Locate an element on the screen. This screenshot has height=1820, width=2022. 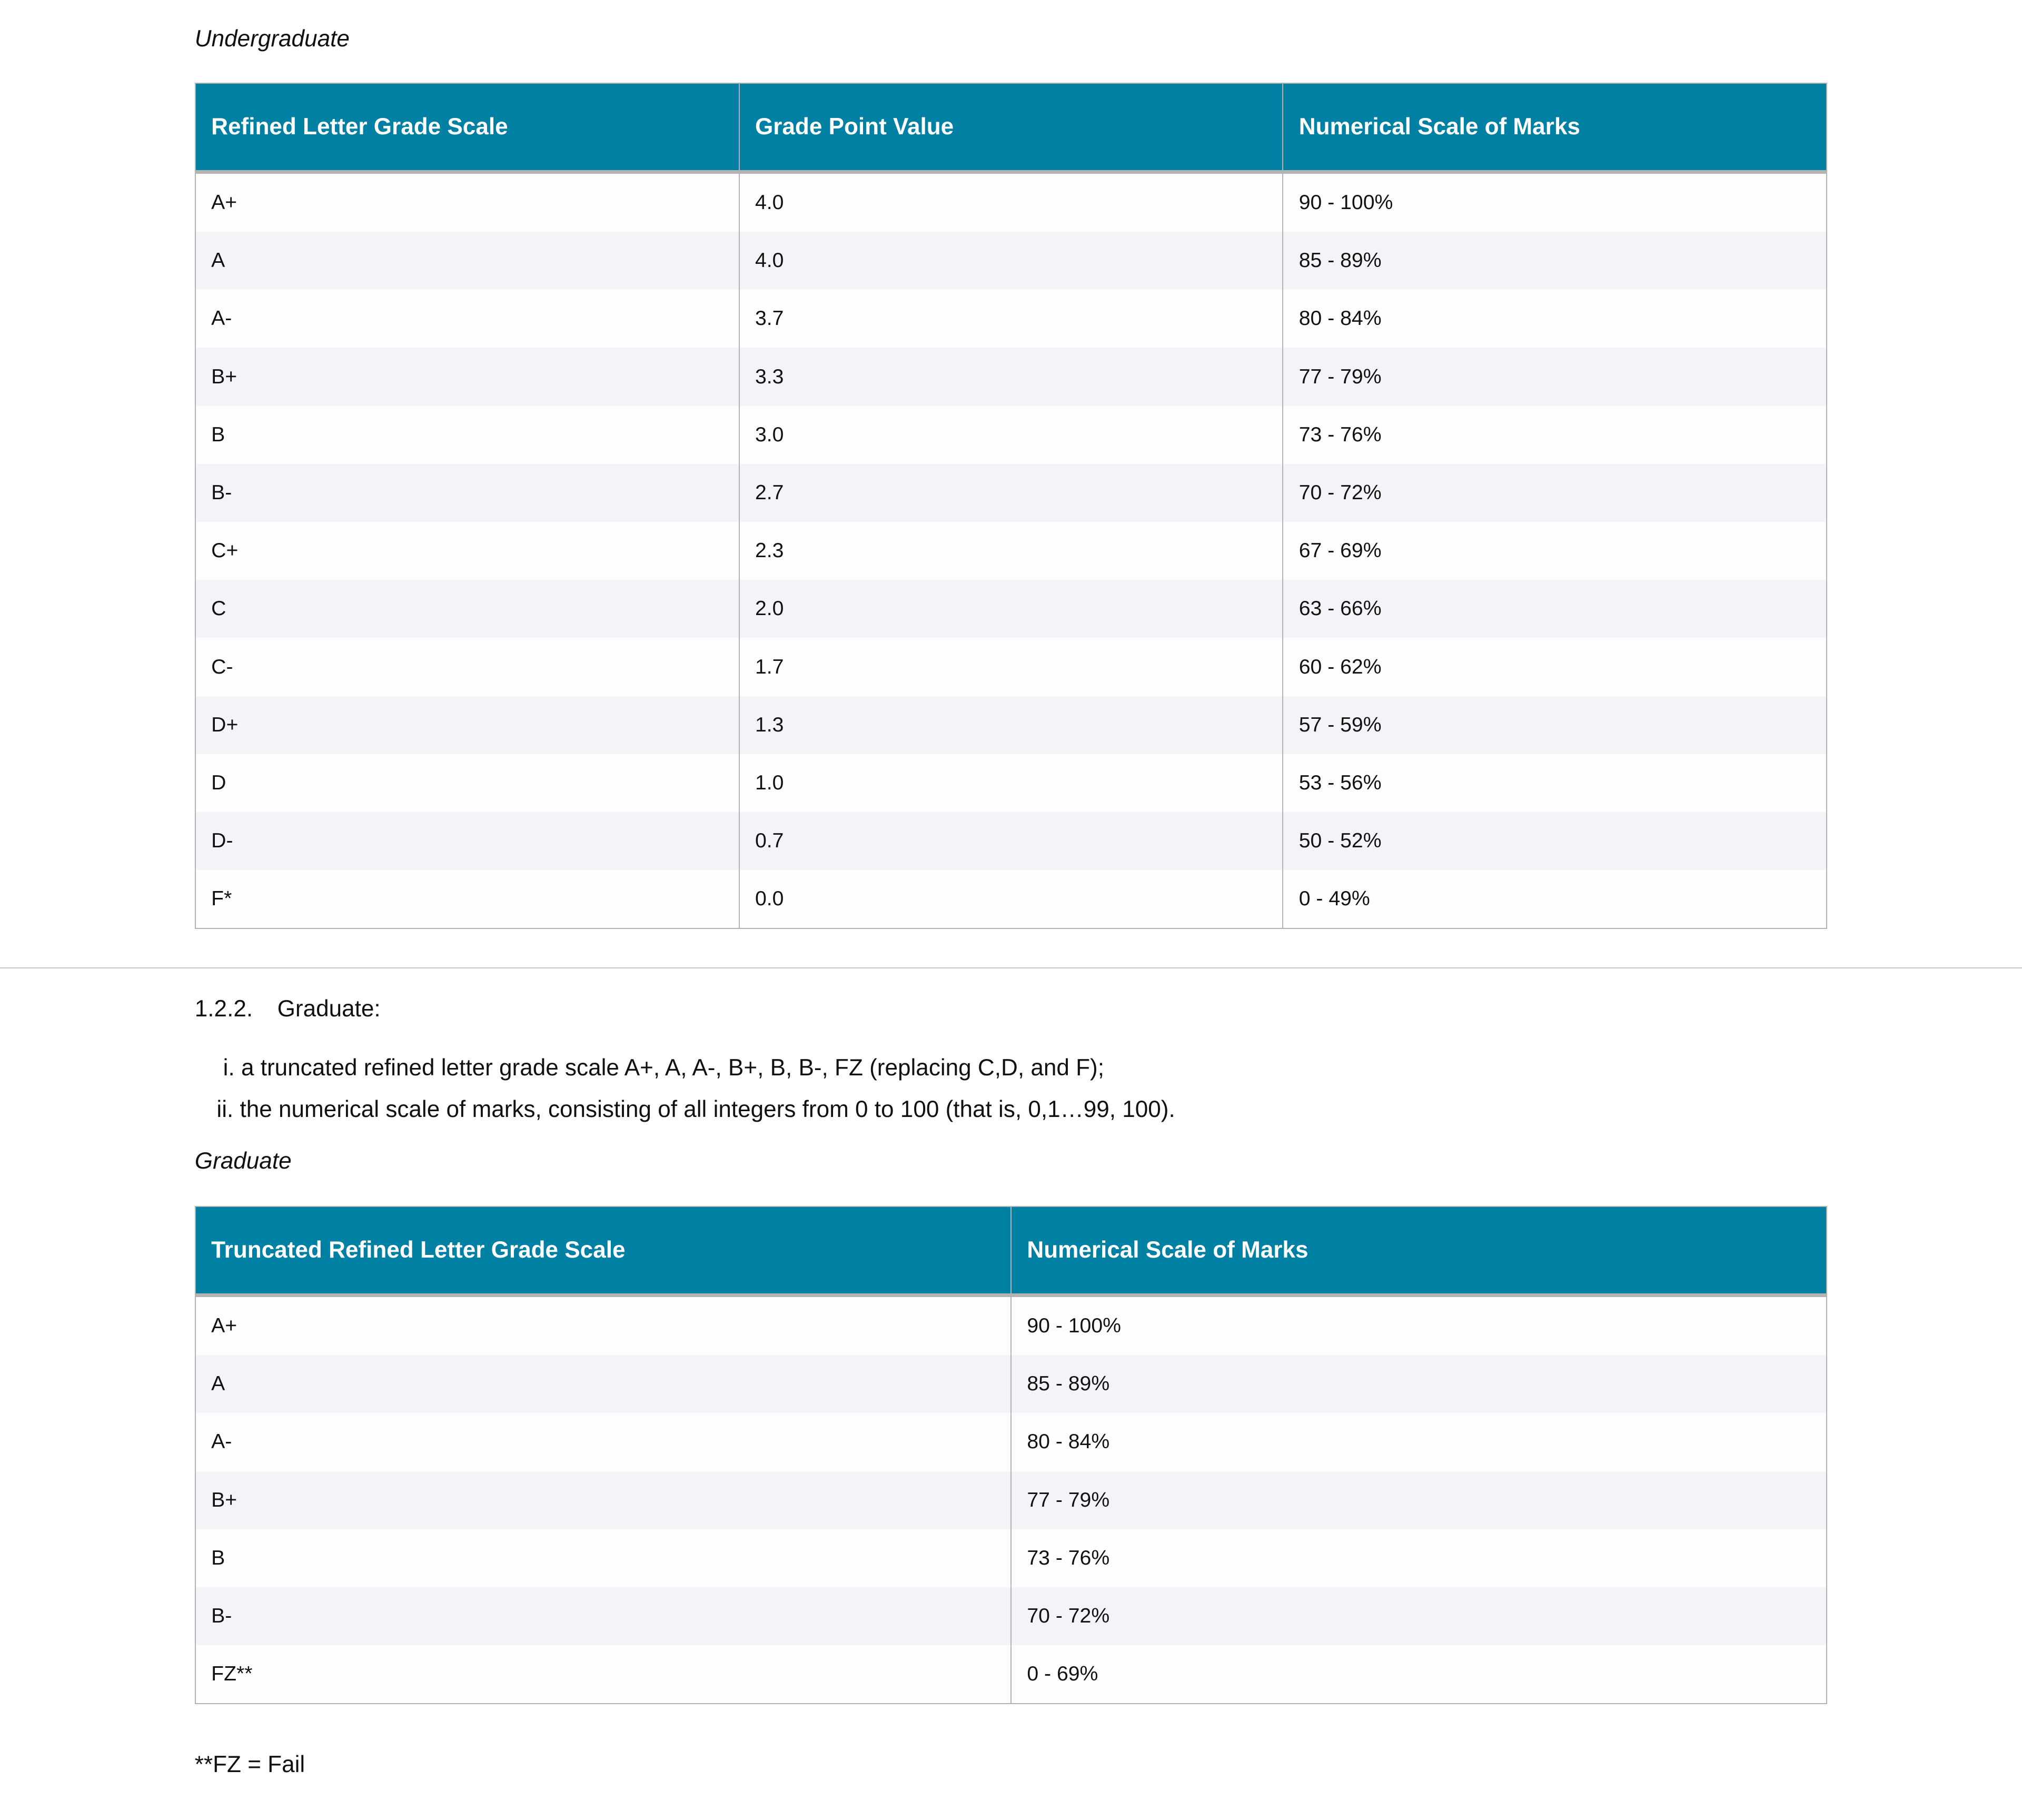
table-cell: 50 - 52% is located at coordinates (1554, 841).